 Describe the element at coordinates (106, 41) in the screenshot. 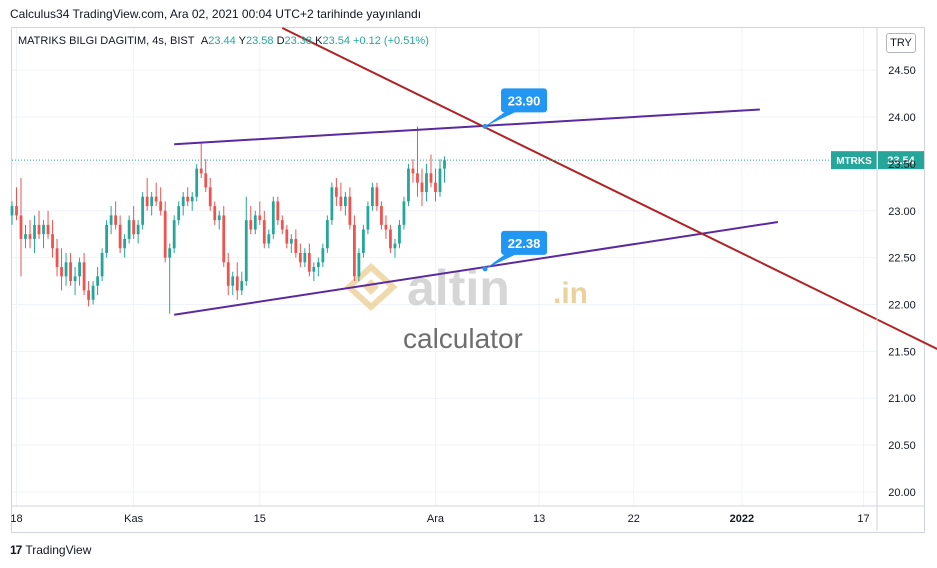

I see `legend-symbol: MATRIKS BILGI DAGITIM, 4s, BIST` at that location.